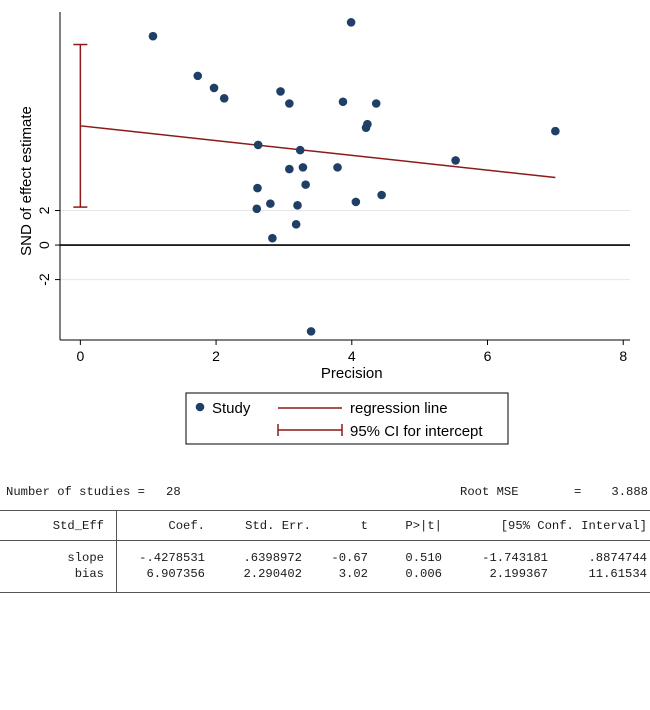  Describe the element at coordinates (349, 558) in the screenshot. I see `row-t: -0.67` at that location.